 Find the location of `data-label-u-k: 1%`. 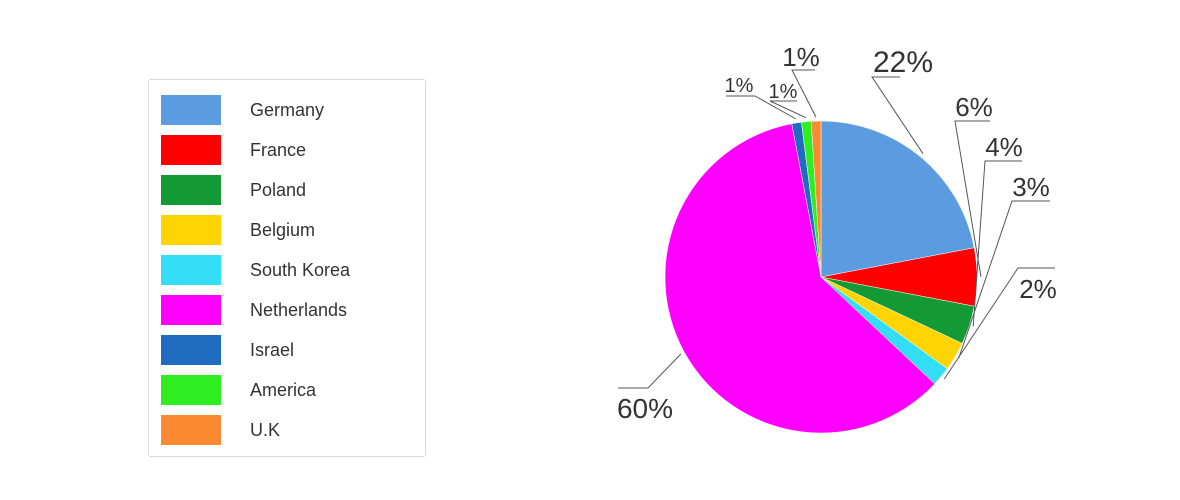

data-label-u-k: 1% is located at coordinates (801, 57).